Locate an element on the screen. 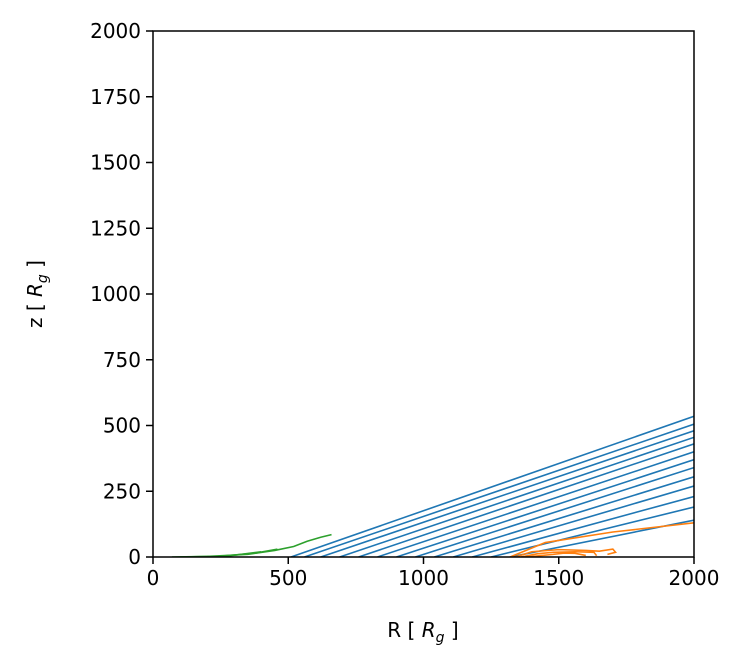 The width and height of the screenshot is (751, 668). series-escaping is located at coordinates (492, 486).